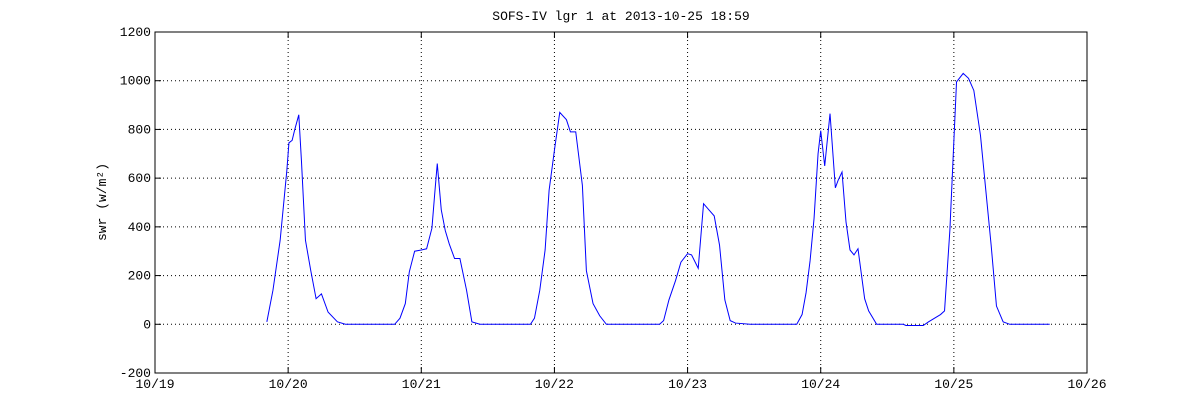 The width and height of the screenshot is (1200, 420). What do you see at coordinates (1086, 384) in the screenshot?
I see `x-tick-label: 10/26` at bounding box center [1086, 384].